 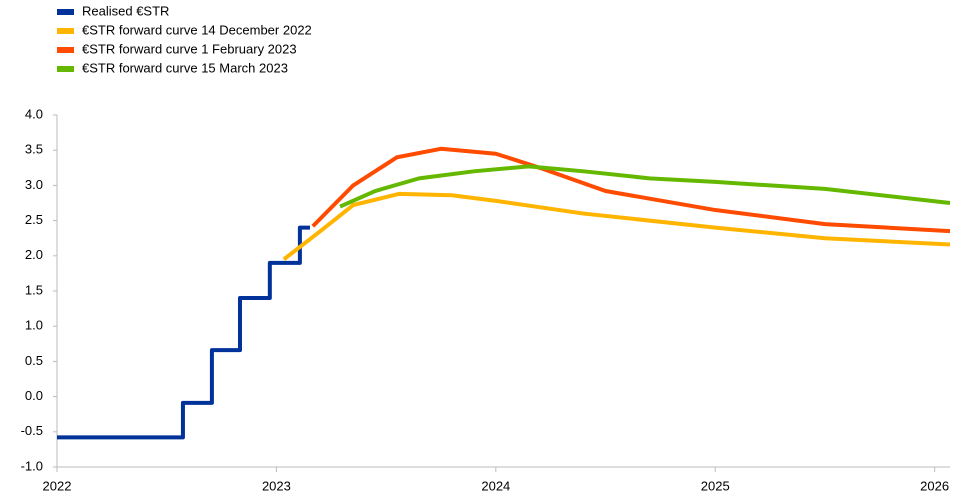 What do you see at coordinates (32, 465) in the screenshot?
I see `y-tick-label: -1.0` at bounding box center [32, 465].